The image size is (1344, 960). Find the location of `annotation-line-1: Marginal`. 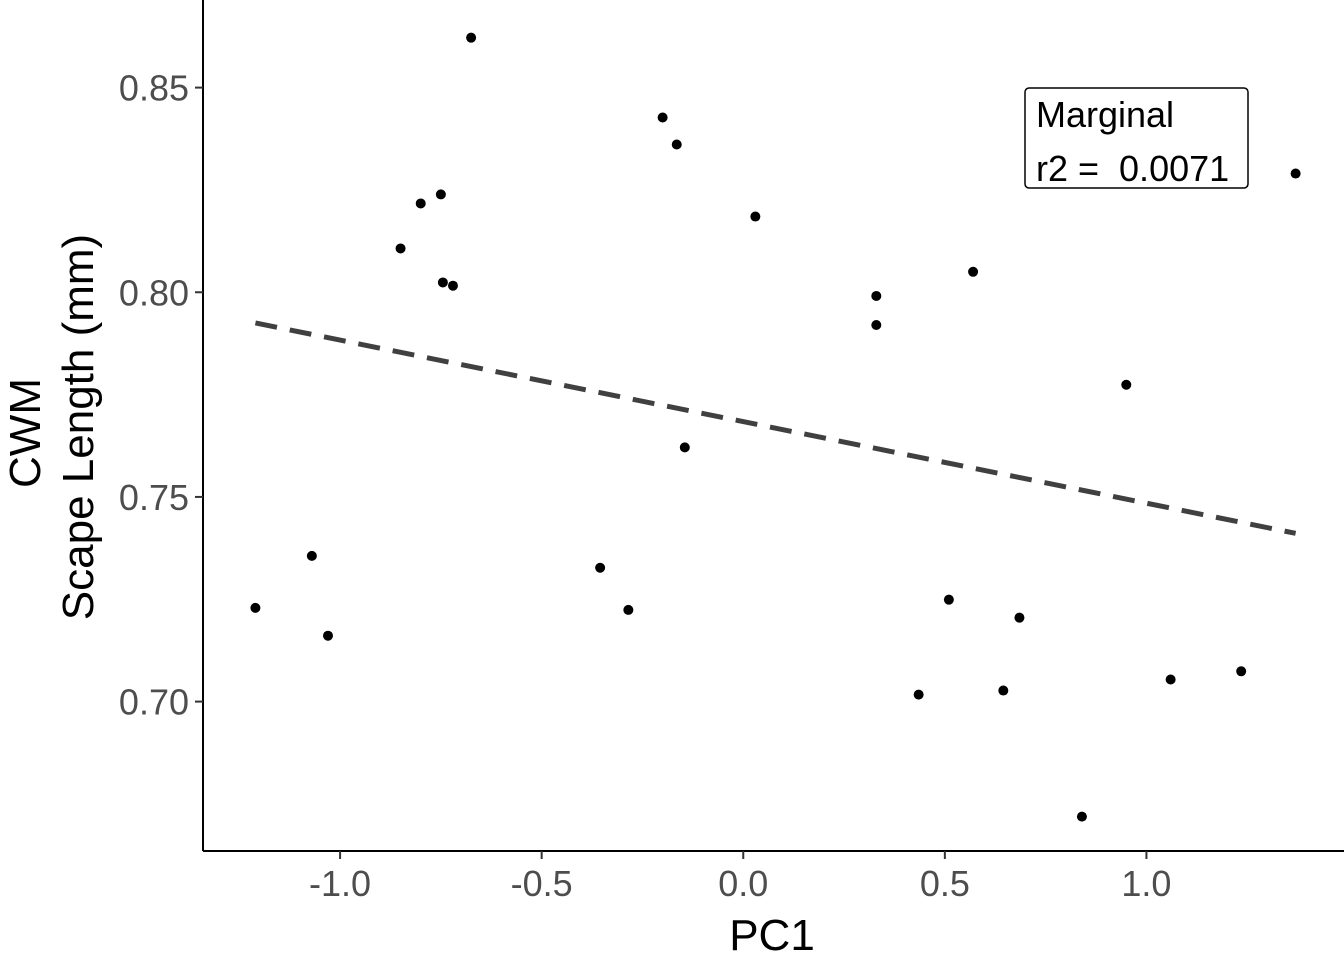

annotation-line-1: Marginal is located at coordinates (1105, 114).